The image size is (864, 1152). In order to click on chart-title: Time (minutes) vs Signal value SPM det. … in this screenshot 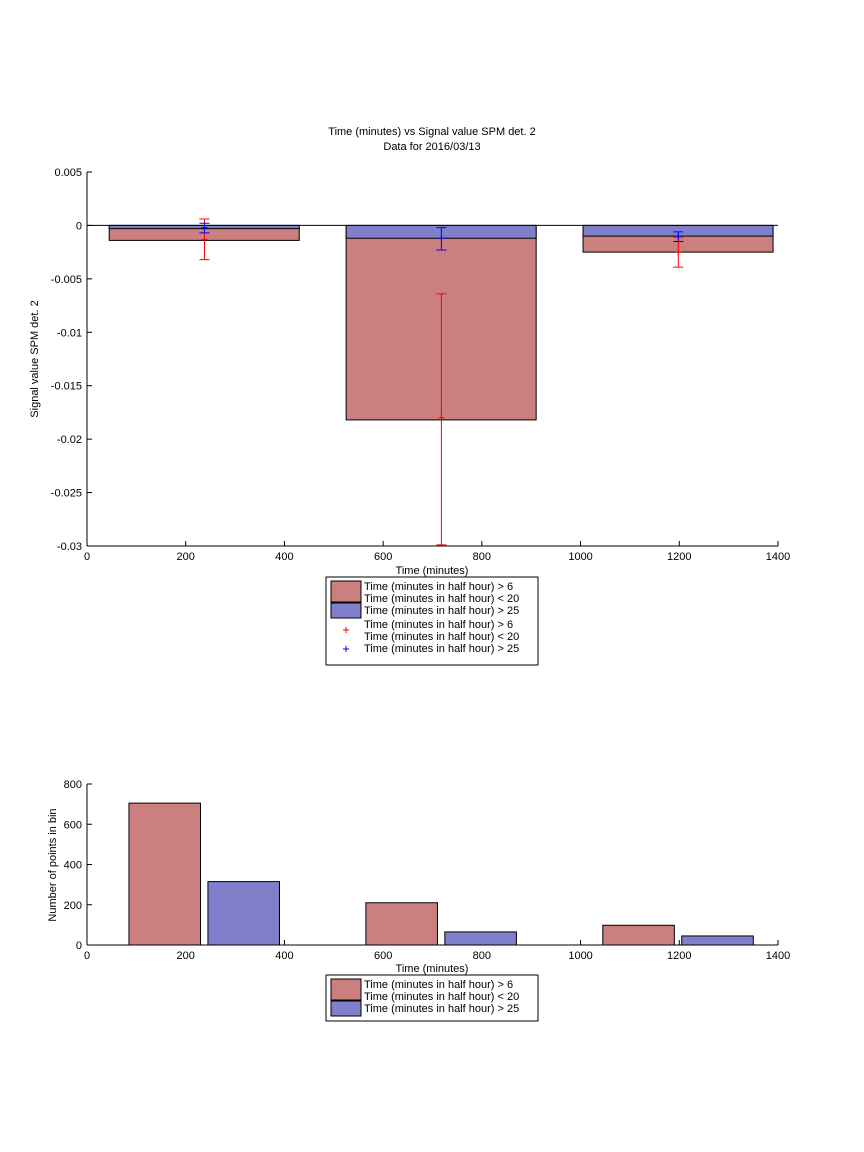, I will do `click(431, 132)`.